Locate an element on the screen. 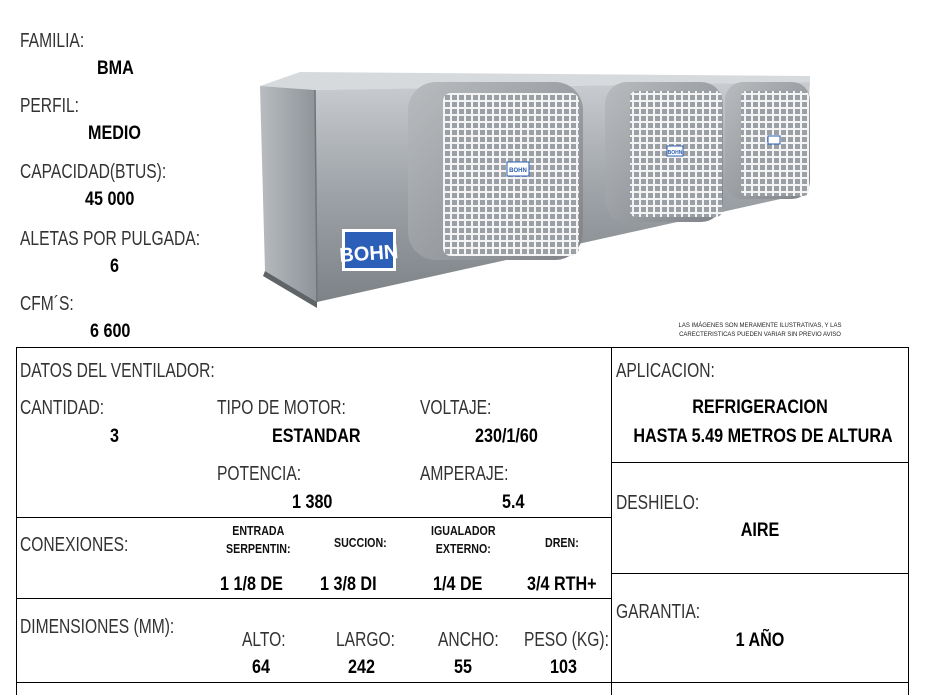 Image resolution: width=925 pixels, height=695 pixels. table-border-right is located at coordinates (908, 521).